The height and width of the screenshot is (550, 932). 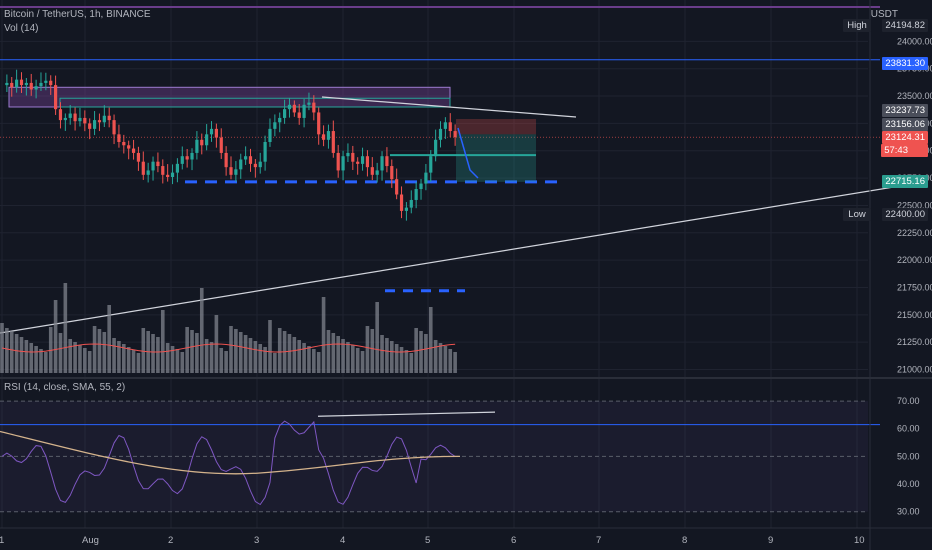 What do you see at coordinates (513, 540) in the screenshot?
I see `x-tick-label: 6` at bounding box center [513, 540].